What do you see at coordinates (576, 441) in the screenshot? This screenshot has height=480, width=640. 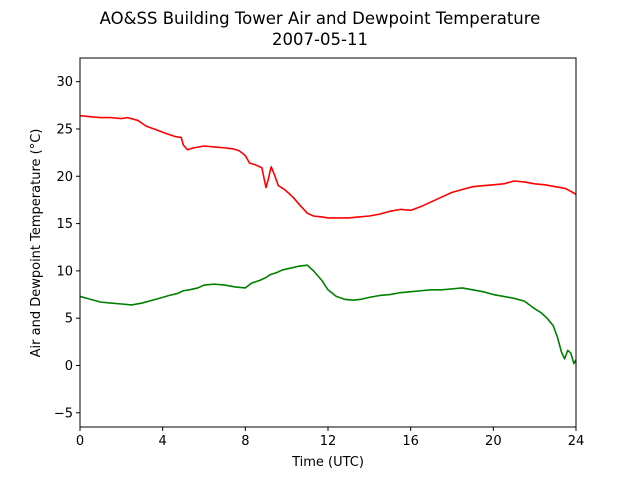 I see `x-tick-label: 24` at bounding box center [576, 441].